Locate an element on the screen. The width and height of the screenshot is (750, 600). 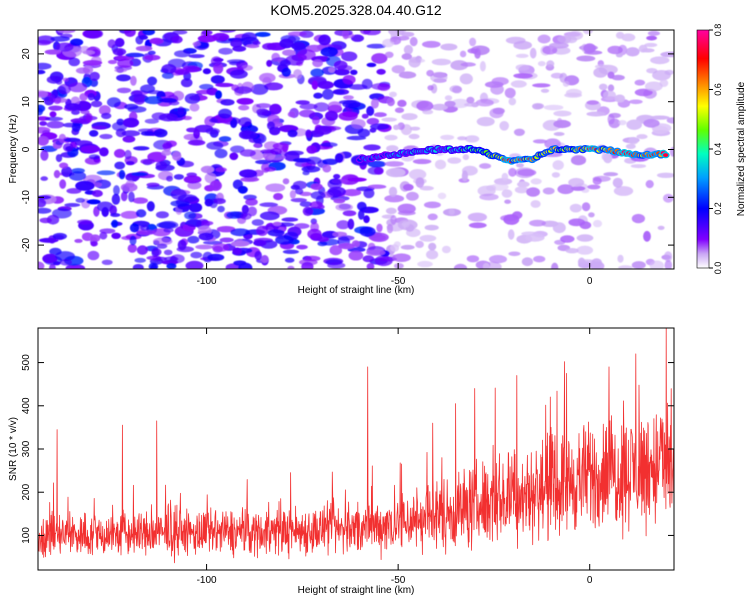
y-tick-label: -20 is located at coordinates (26, 244).